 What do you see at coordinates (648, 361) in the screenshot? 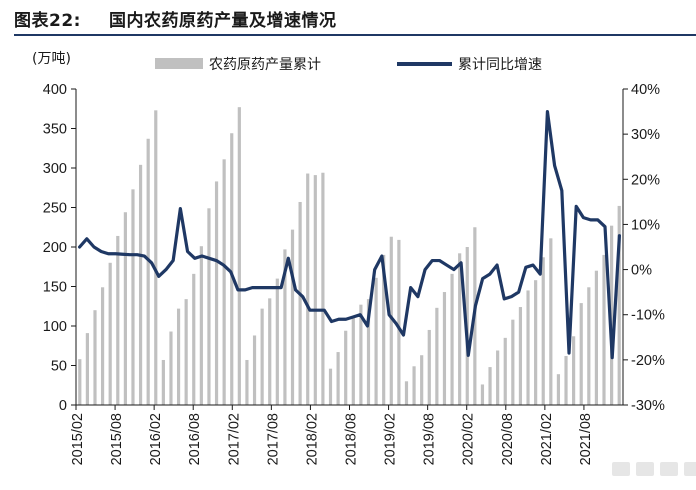
I see `right-tick-1: -20%` at bounding box center [648, 361].